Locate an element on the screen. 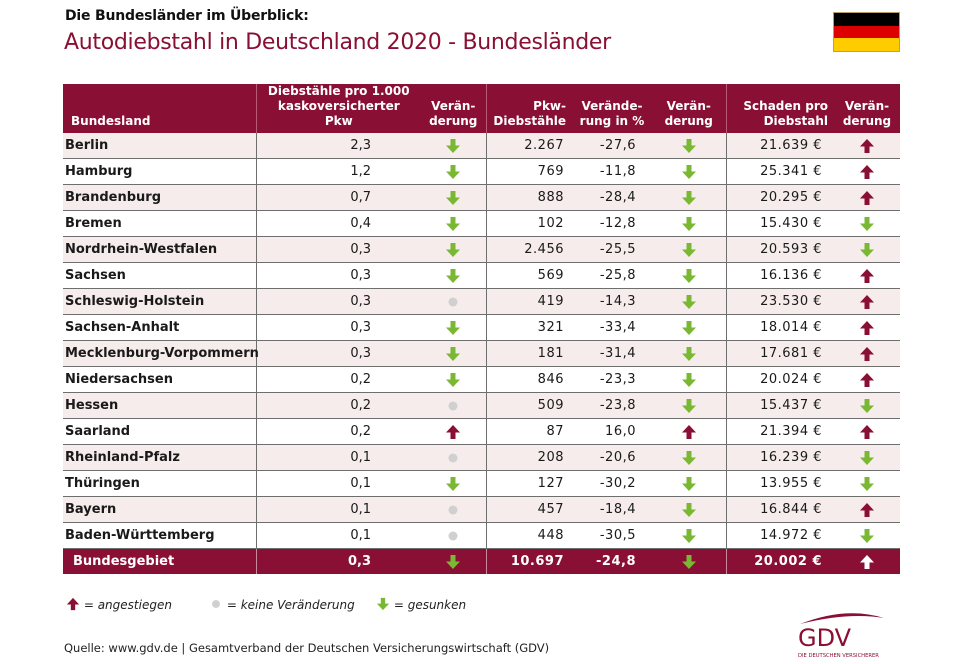 This screenshot has width=966, height=664. cell-per1000: 0,7 is located at coordinates (338, 197).